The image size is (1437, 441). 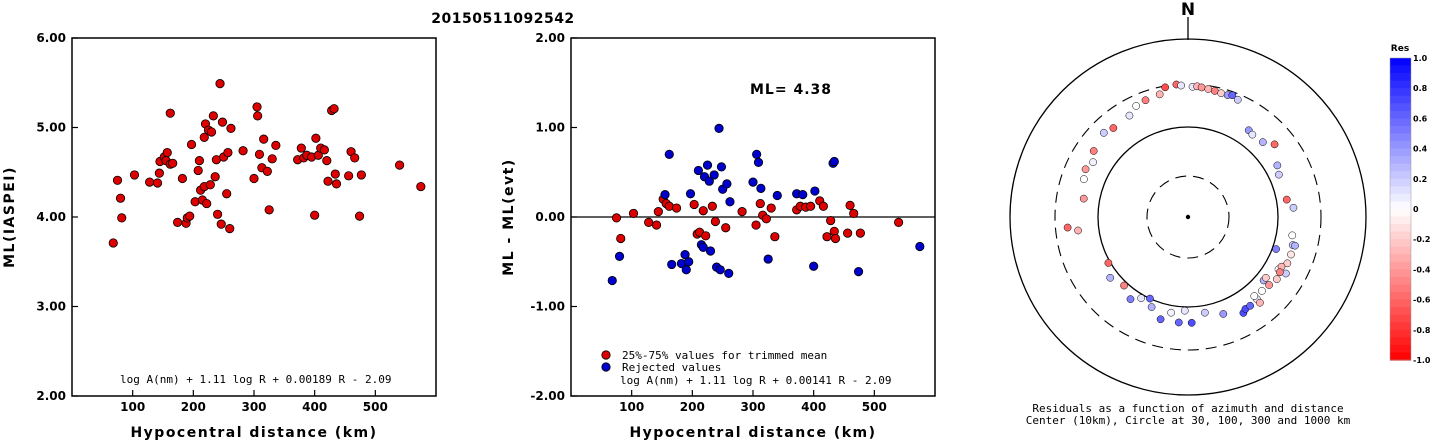 I want to click on colorbar-tick-label: 0.2, so click(x=1420, y=179).